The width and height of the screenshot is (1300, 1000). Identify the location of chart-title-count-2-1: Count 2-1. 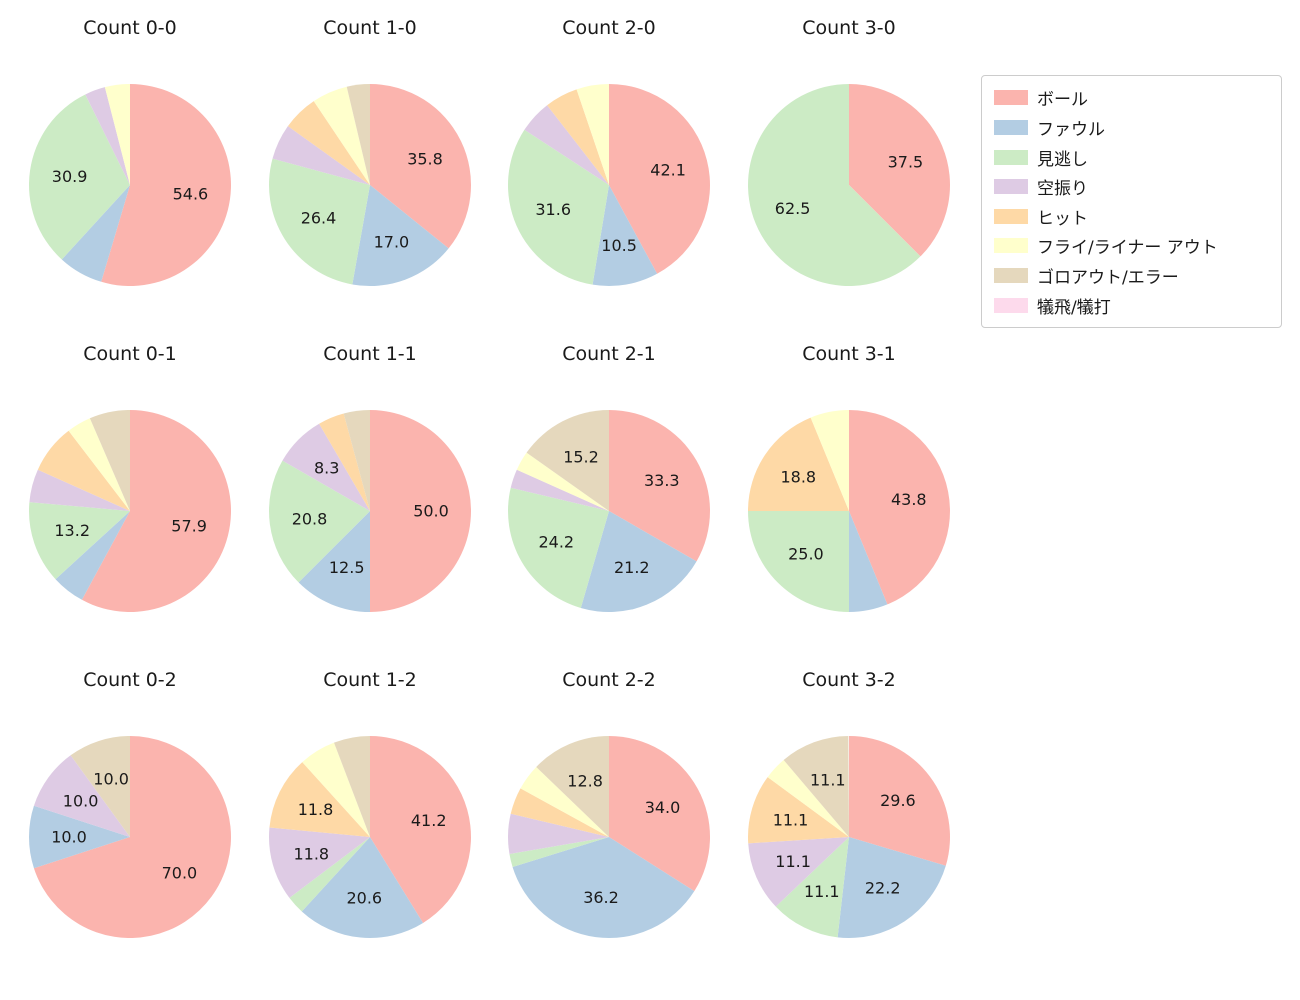
(609, 354).